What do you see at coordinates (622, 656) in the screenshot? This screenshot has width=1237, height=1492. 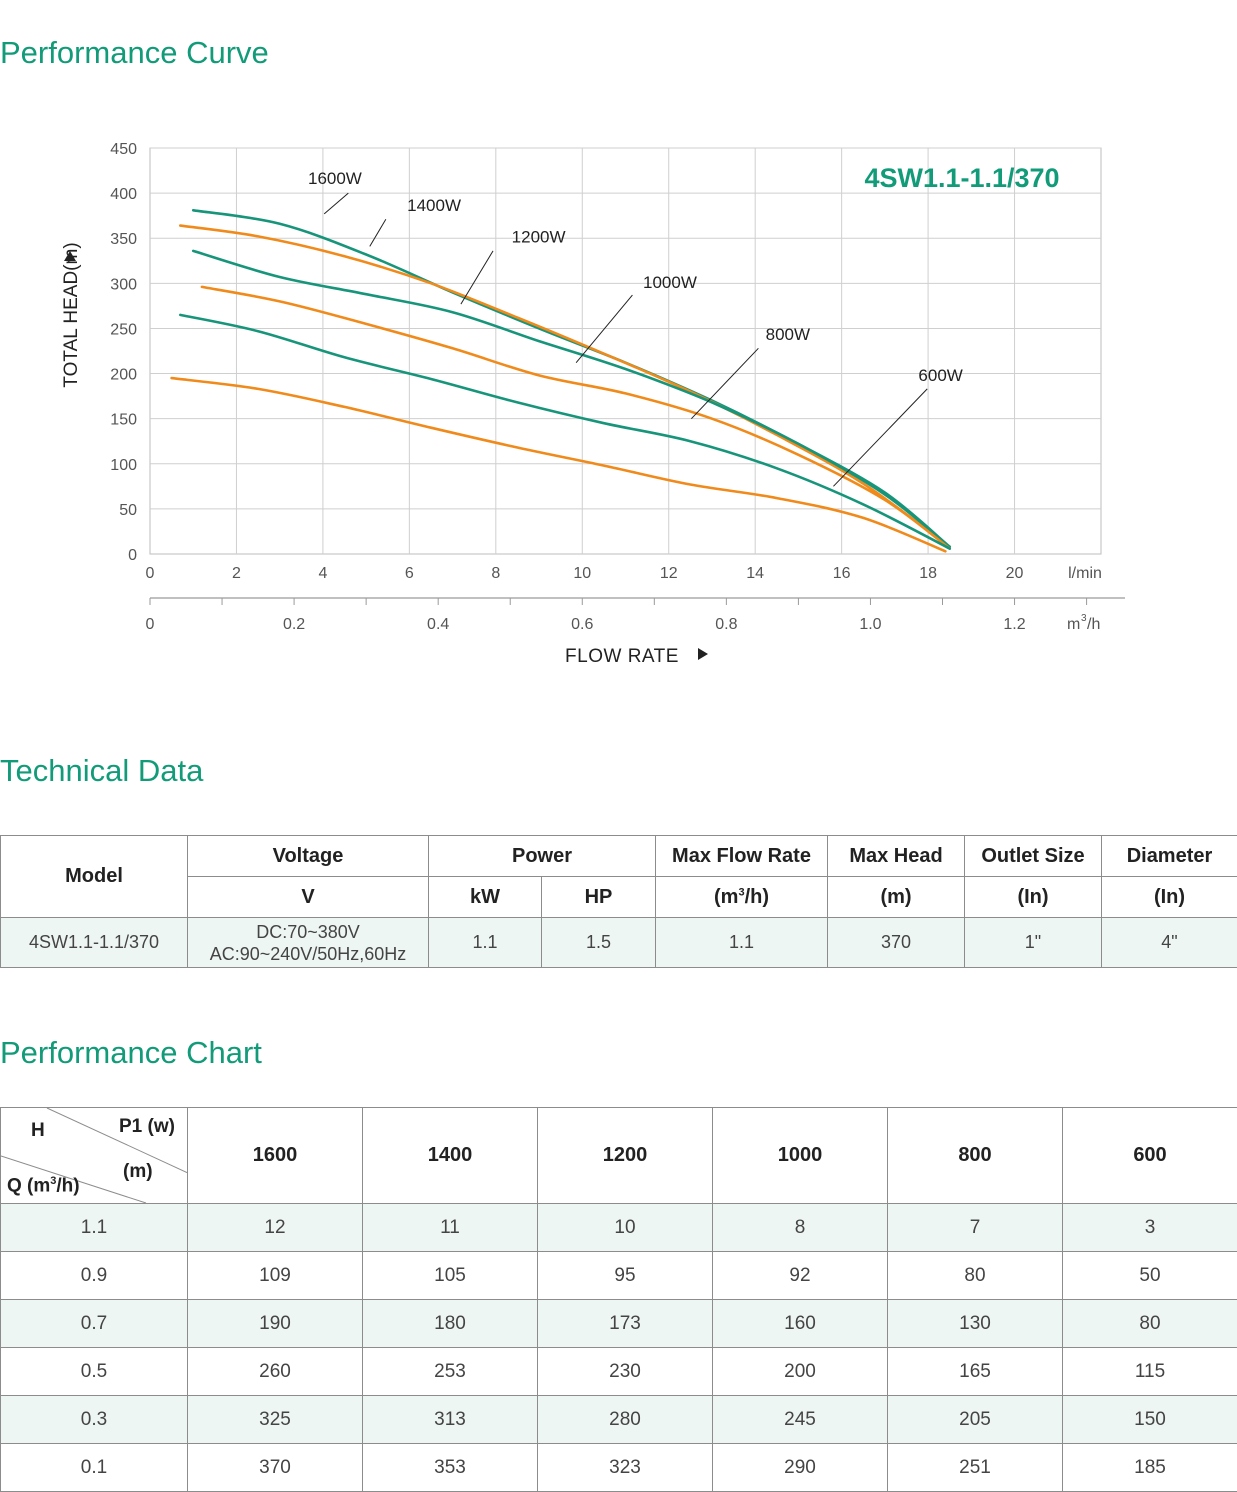 I see `x-axis-title: FLOW RATE` at bounding box center [622, 656].